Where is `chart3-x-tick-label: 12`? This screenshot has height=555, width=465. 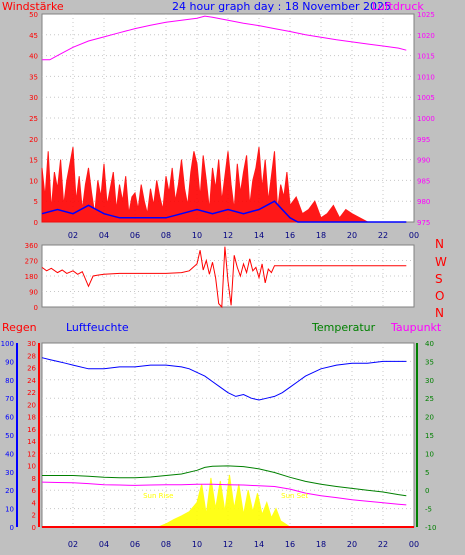 chart3-x-tick-label: 12 is located at coordinates (228, 544).